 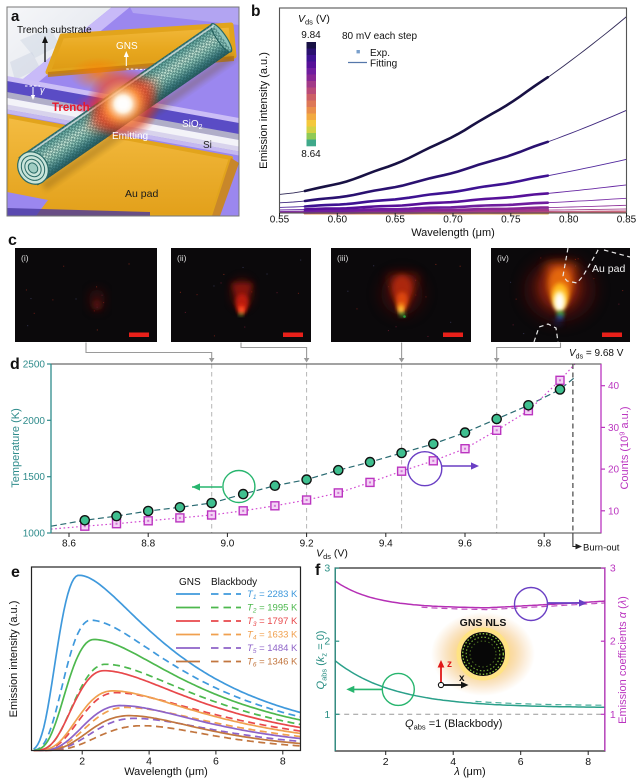 What do you see at coordinates (338, 220) in the screenshot?
I see `svg-text: 0.60` at bounding box center [338, 220].